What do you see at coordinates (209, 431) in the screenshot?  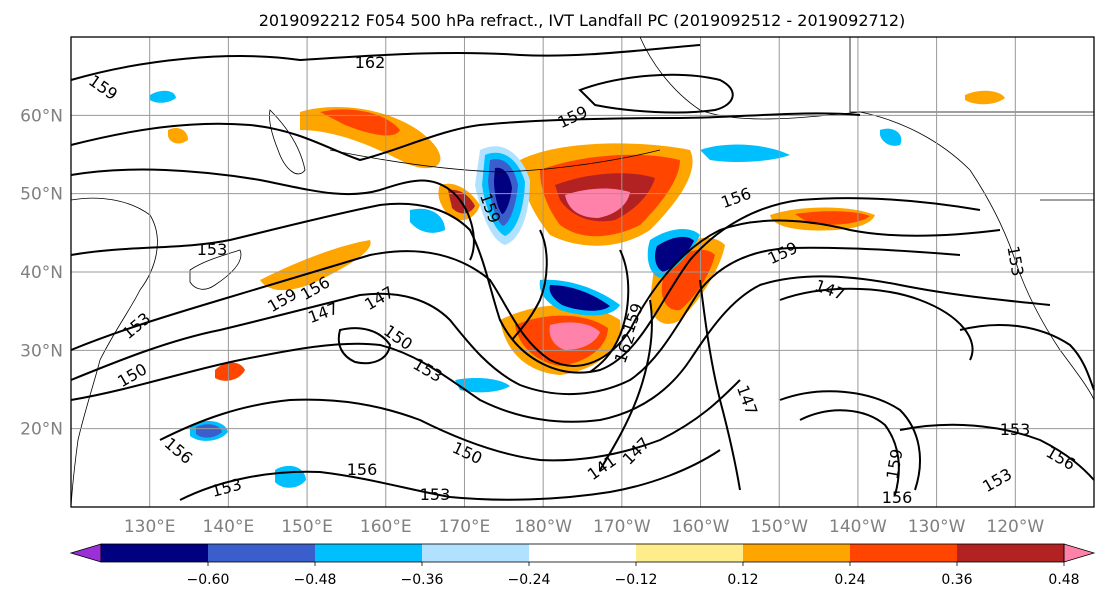 I see `shade-negative-royal` at bounding box center [209, 431].